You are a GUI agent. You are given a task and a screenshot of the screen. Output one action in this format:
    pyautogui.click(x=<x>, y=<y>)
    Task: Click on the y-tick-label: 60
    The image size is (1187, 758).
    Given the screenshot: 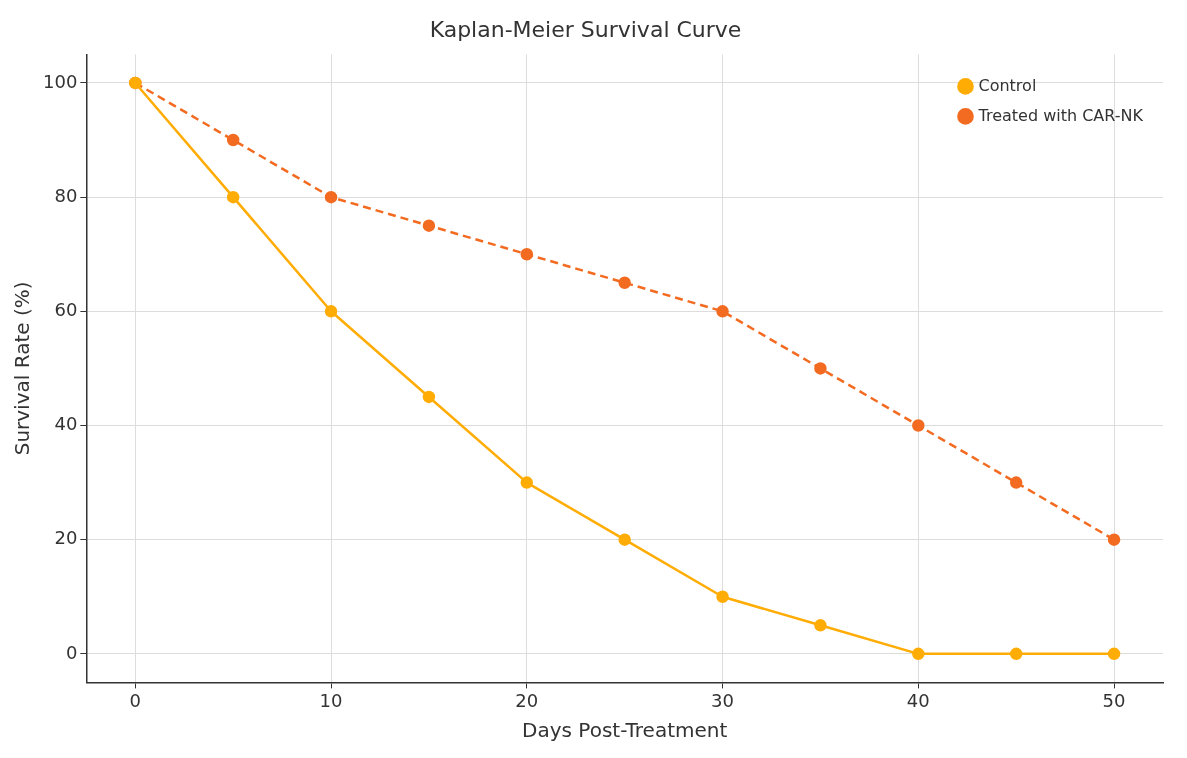 What is the action you would take?
    pyautogui.click(x=66, y=309)
    